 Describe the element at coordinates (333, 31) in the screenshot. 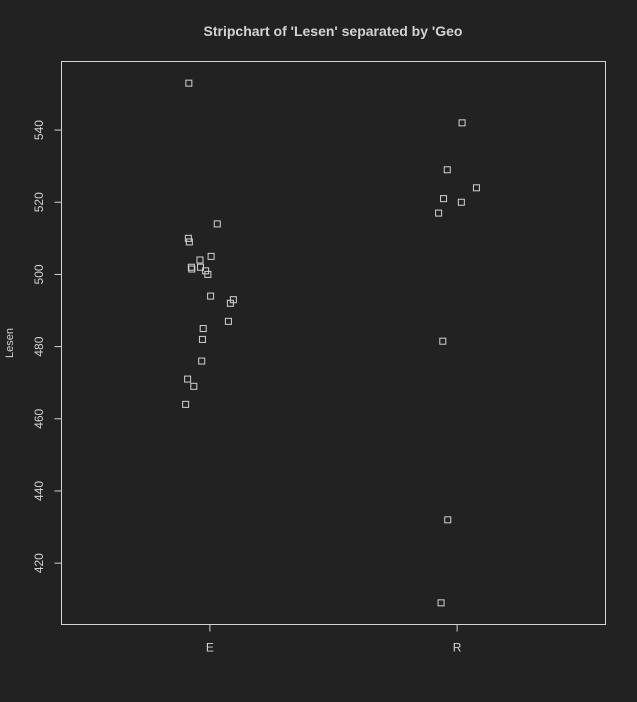

I see `chart-title: Stripchart of 'Lesen' separated by 'Geo` at that location.